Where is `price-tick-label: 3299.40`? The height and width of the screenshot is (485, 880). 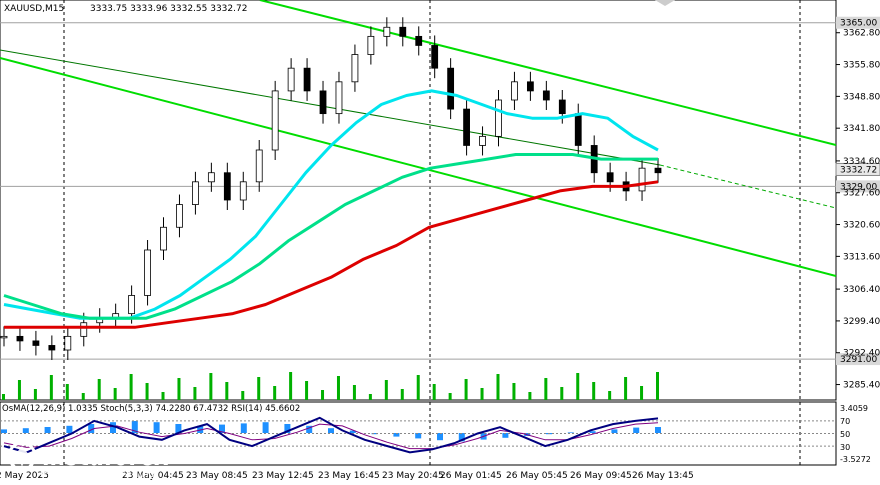
price-tick-label: 3299.40 is located at coordinates (861, 322).